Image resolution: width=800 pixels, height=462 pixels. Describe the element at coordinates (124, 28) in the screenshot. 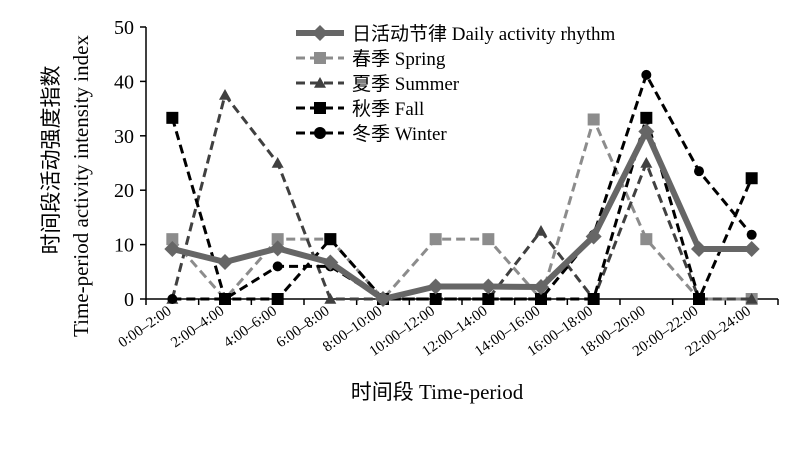

I see `y-tick-label: 50` at that location.